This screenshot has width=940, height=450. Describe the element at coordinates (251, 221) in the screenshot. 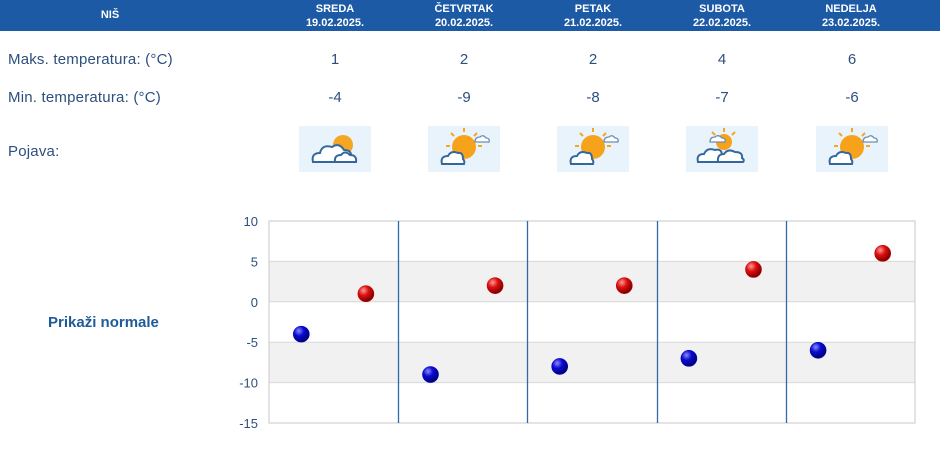

I see `y-tick-label: 10` at that location.